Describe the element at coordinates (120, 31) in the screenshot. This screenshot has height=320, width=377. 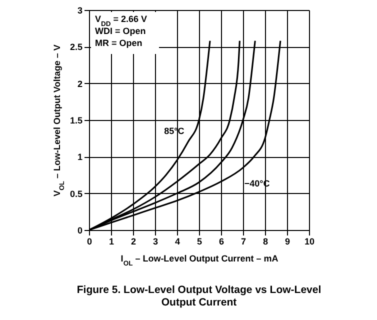
I see `annotation: WDI = Open` at that location.